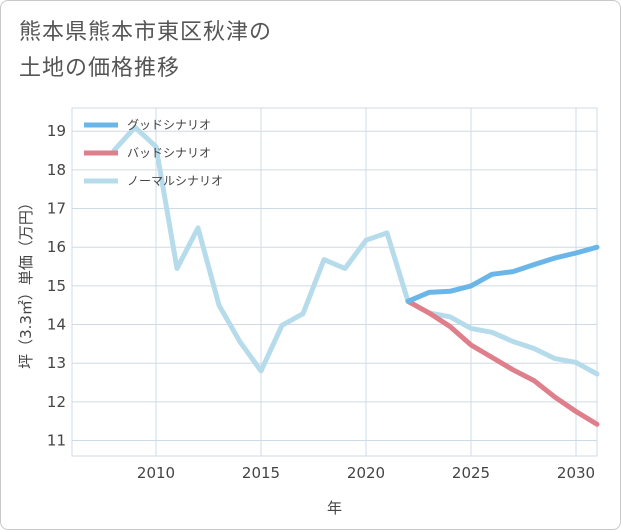 The height and width of the screenshot is (530, 621). I want to click on title-line-1: 熊本県熊本市東区秋津の, so click(146, 32).